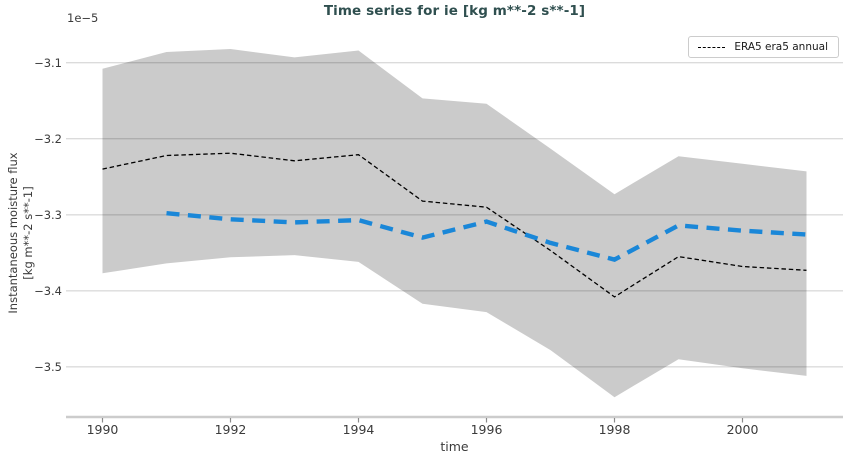 The width and height of the screenshot is (843, 457). Describe the element at coordinates (712, 47) in the screenshot. I see `dashed-line-sample-icon` at that location.